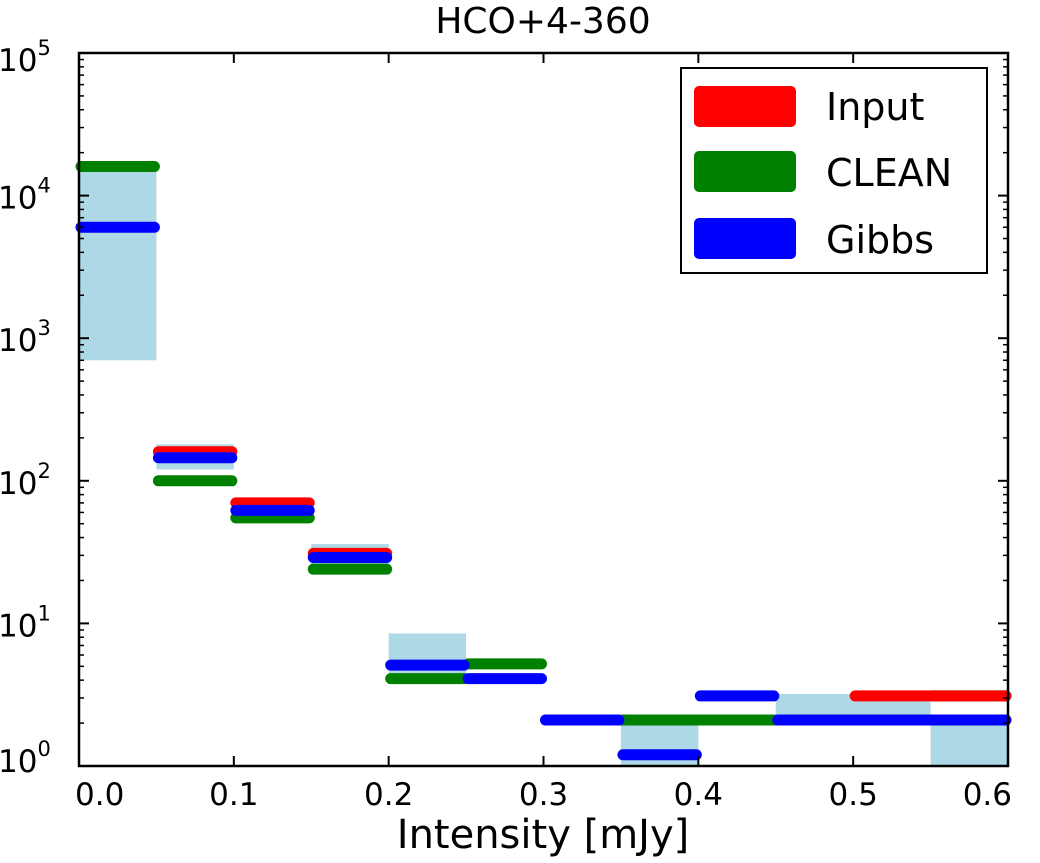 The width and height of the screenshot is (1040, 863). What do you see at coordinates (25, 57) in the screenshot?
I see `y-tick-label-5: 10⁵` at bounding box center [25, 57].